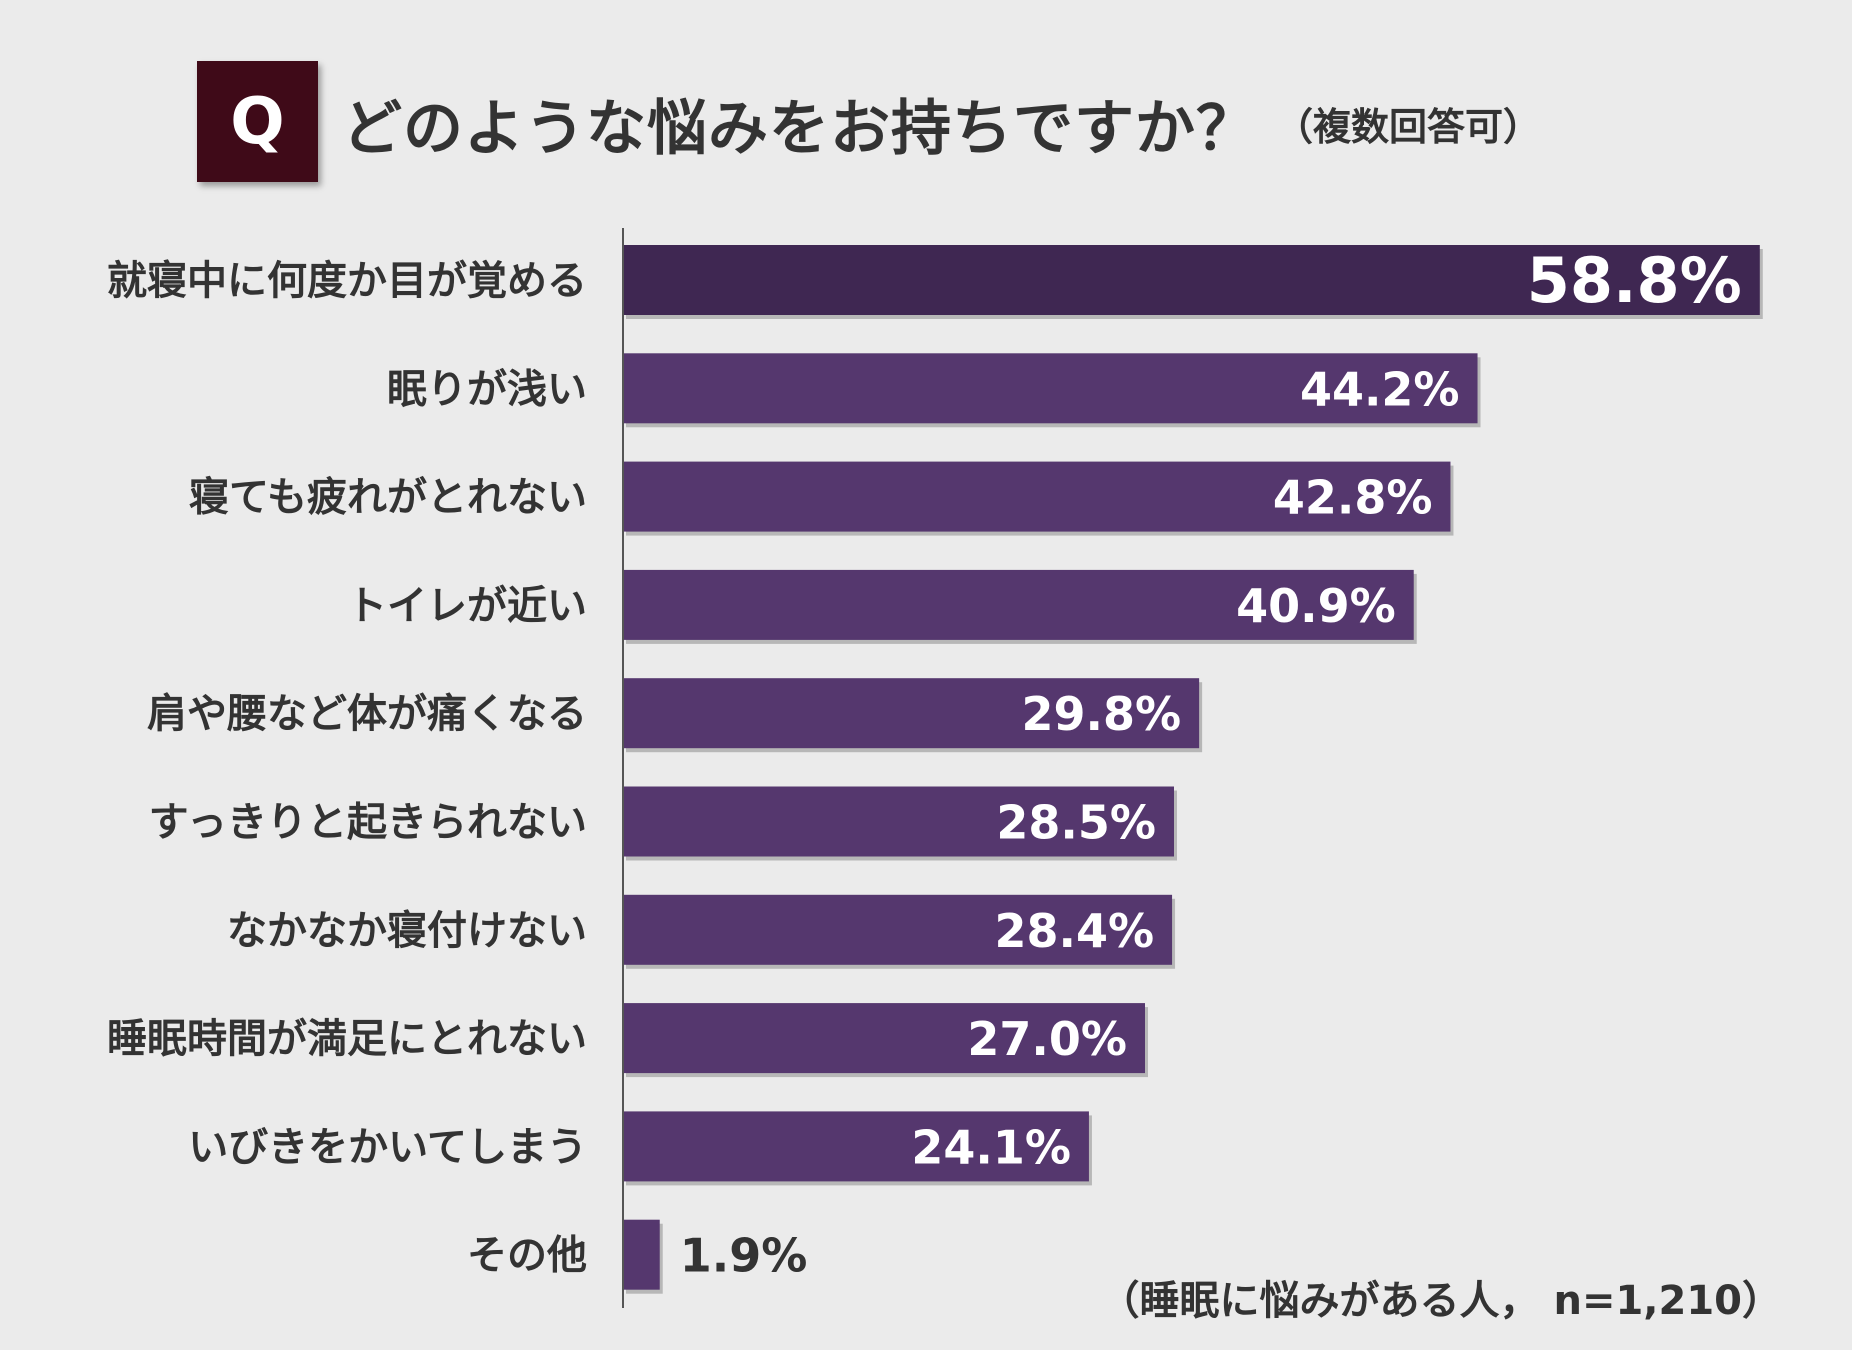  I want to click on category-label: 就寝中に何度か目が覚める, so click(347, 281).